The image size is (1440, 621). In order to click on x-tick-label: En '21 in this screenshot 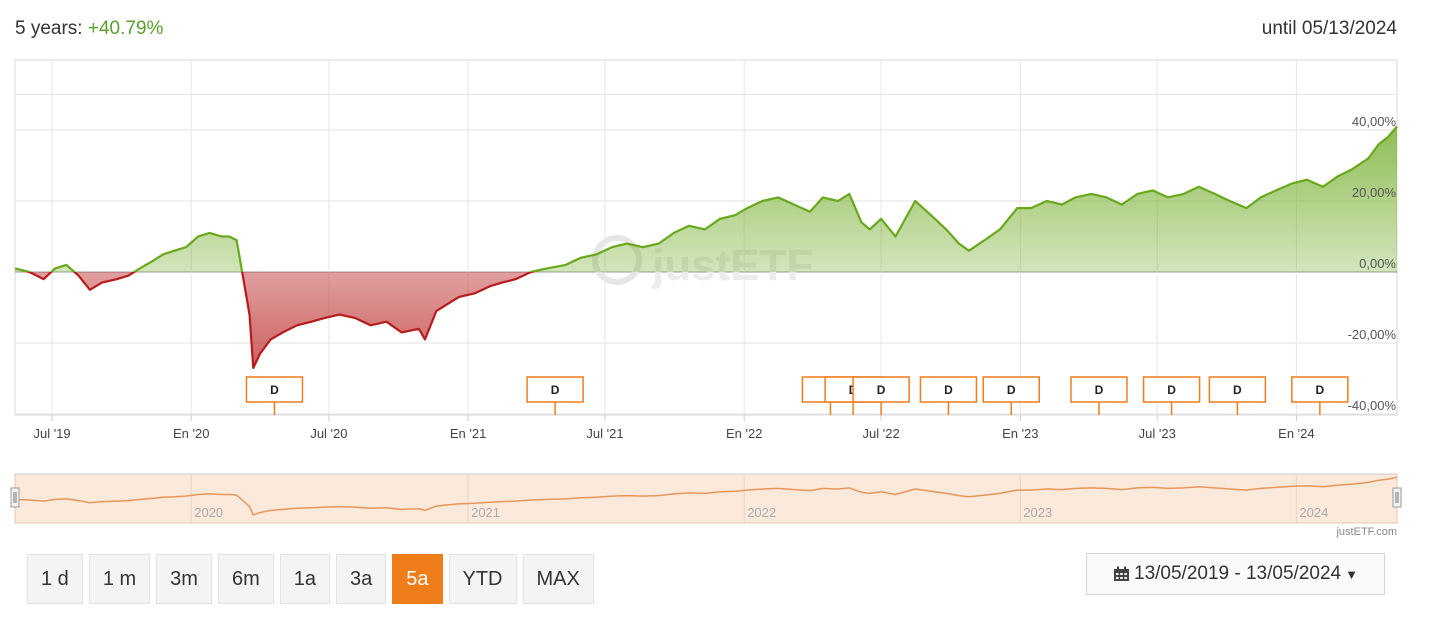, I will do `click(468, 433)`.